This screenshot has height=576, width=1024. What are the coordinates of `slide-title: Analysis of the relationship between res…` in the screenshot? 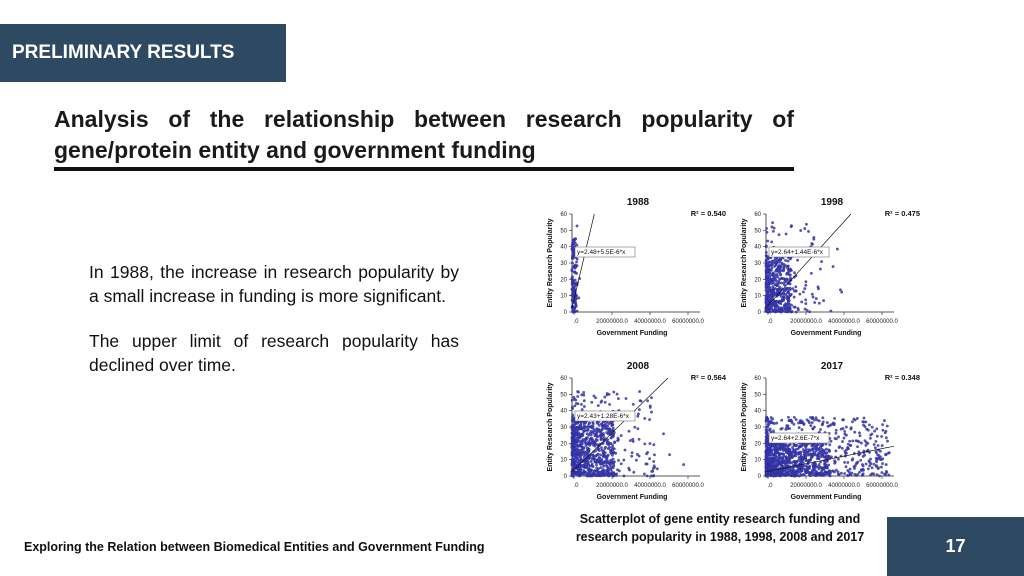 It's located at (424, 134).